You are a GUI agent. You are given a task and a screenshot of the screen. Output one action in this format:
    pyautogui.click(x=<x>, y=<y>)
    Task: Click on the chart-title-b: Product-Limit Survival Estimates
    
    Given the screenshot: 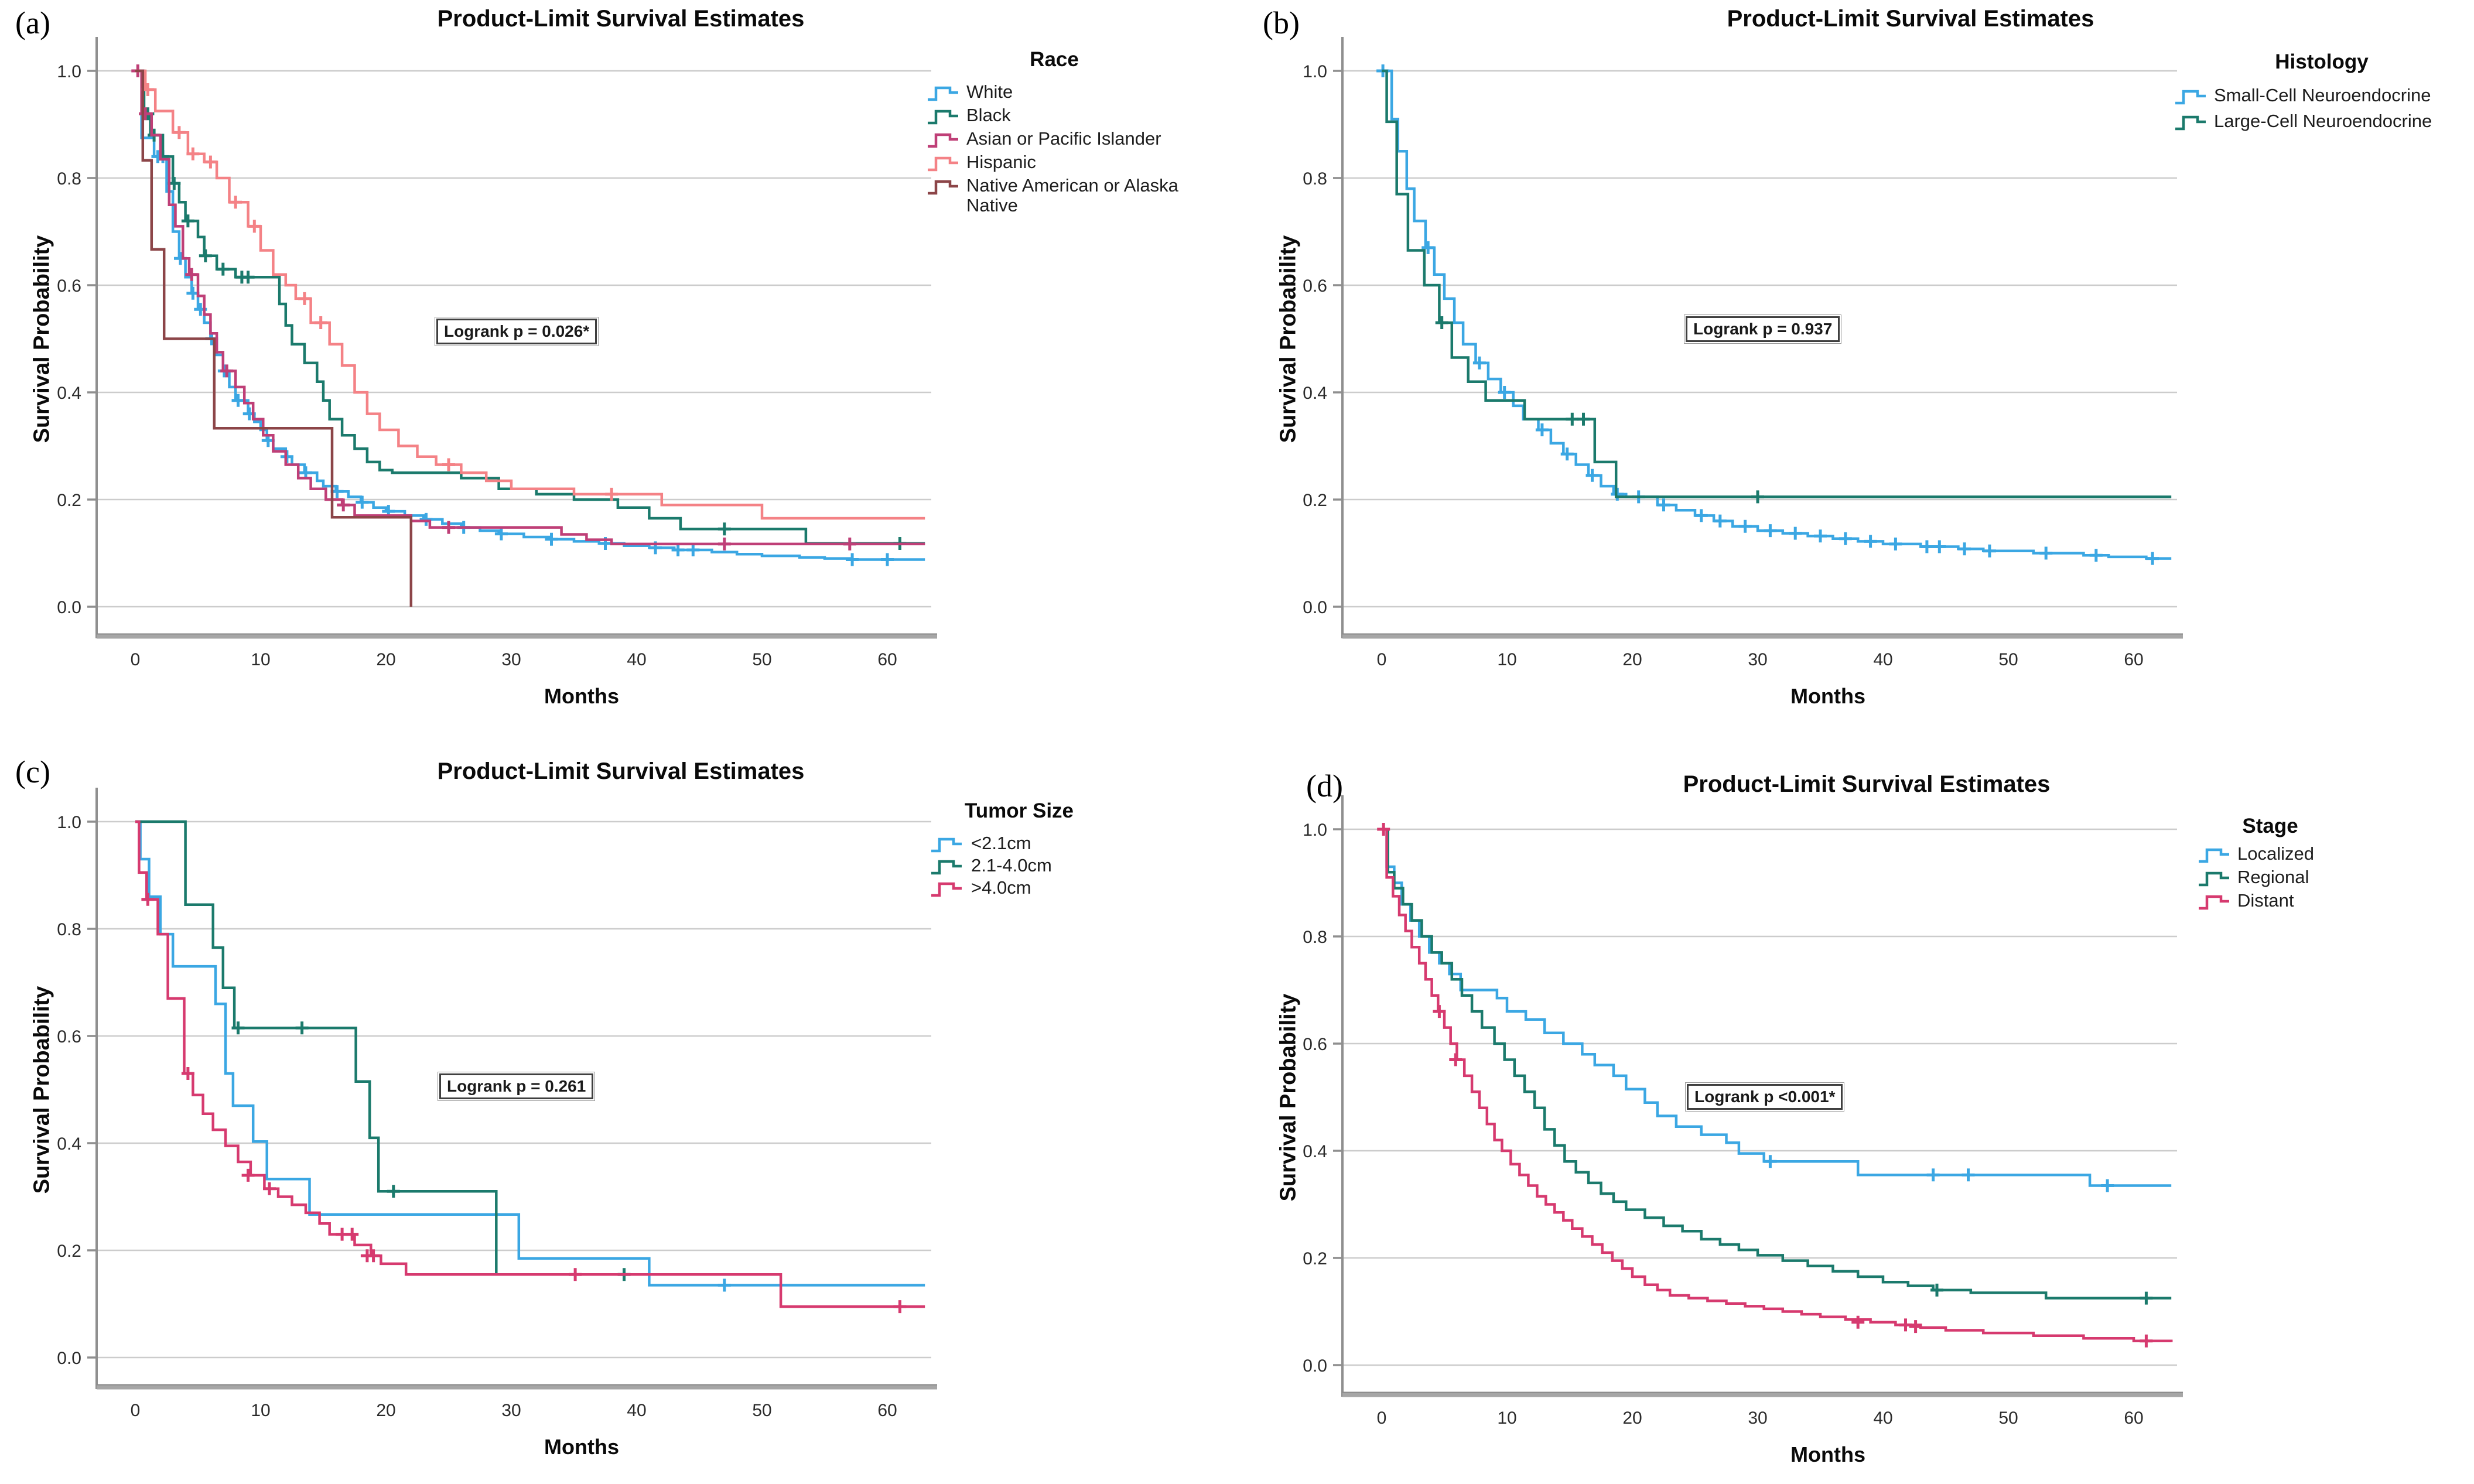 What is the action you would take?
    pyautogui.click(x=1910, y=19)
    